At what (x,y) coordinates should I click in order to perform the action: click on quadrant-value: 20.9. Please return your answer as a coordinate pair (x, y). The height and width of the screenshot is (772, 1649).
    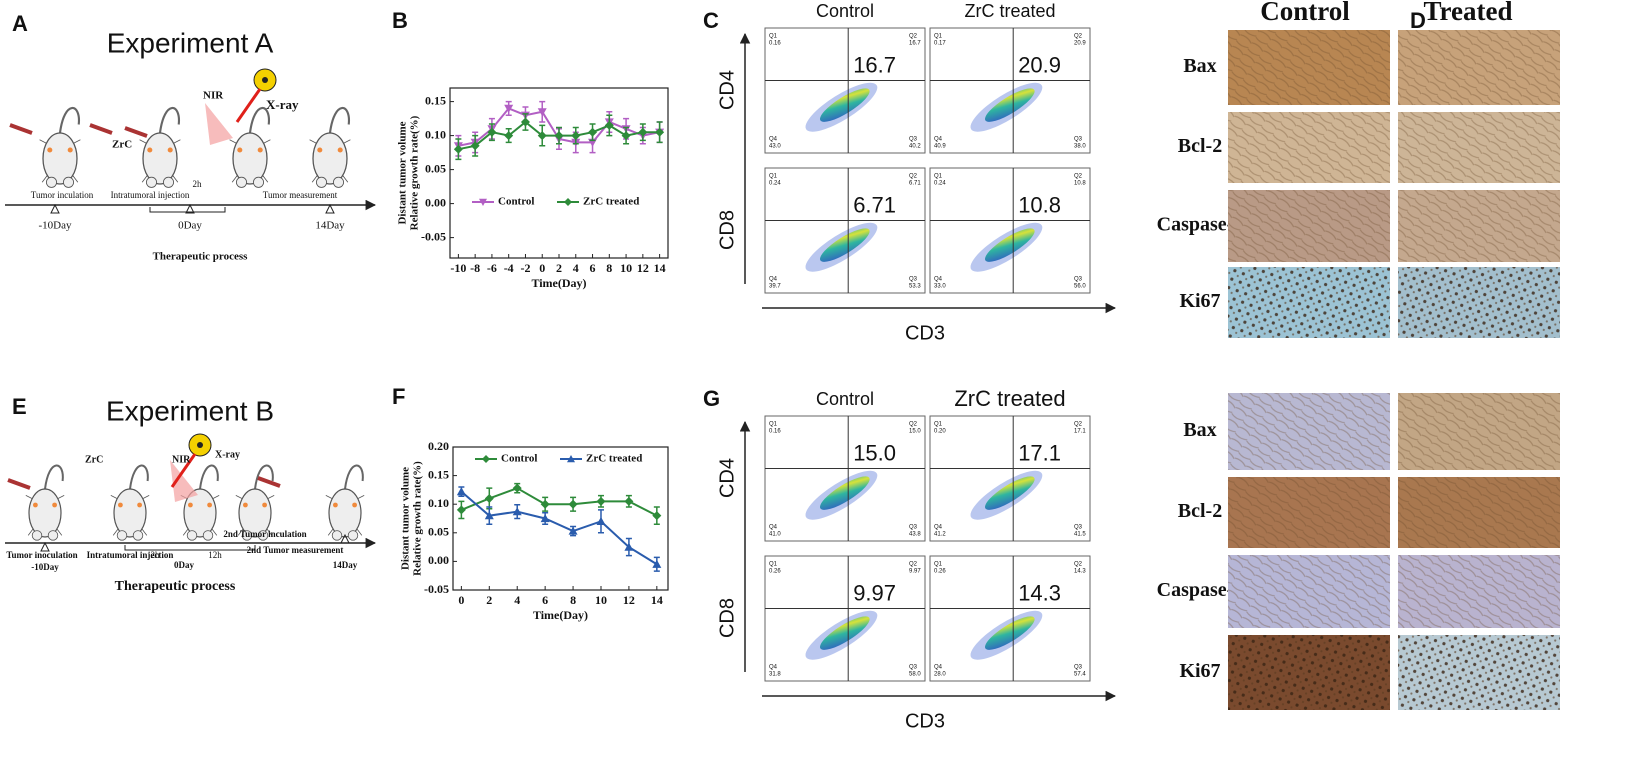
    Looking at the image, I should click on (1080, 44).